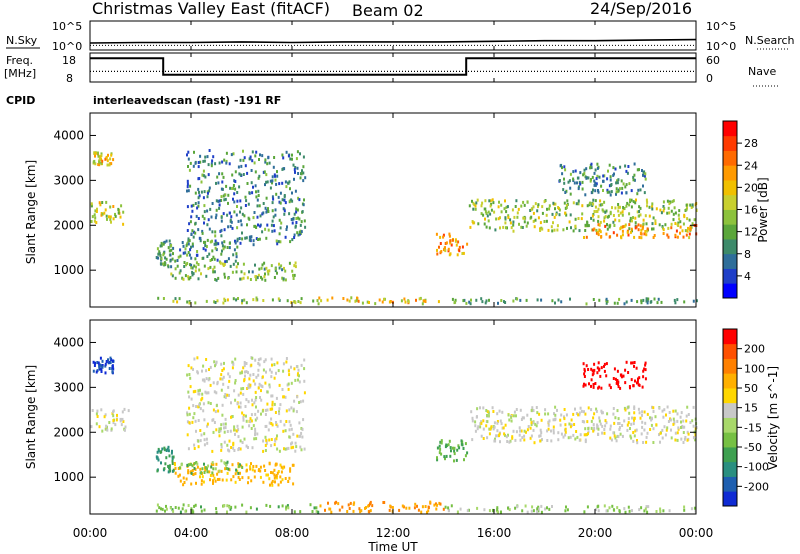 Image resolution: width=800 pixels, height=554 pixels. I want to click on y-tick-label: 2000, so click(68, 432).